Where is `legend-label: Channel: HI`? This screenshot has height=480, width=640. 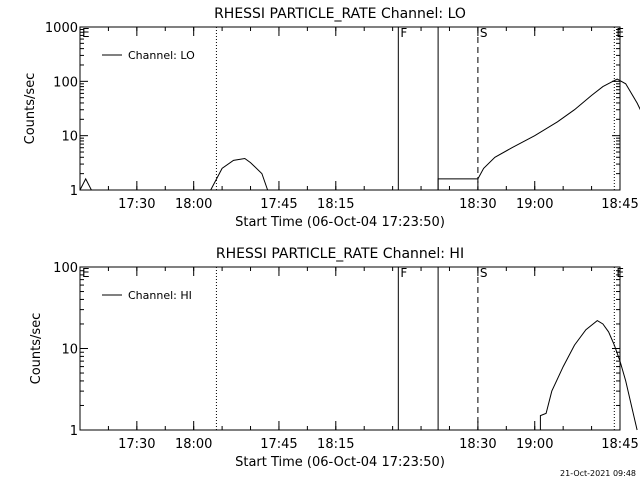 legend-label: Channel: HI is located at coordinates (160, 295).